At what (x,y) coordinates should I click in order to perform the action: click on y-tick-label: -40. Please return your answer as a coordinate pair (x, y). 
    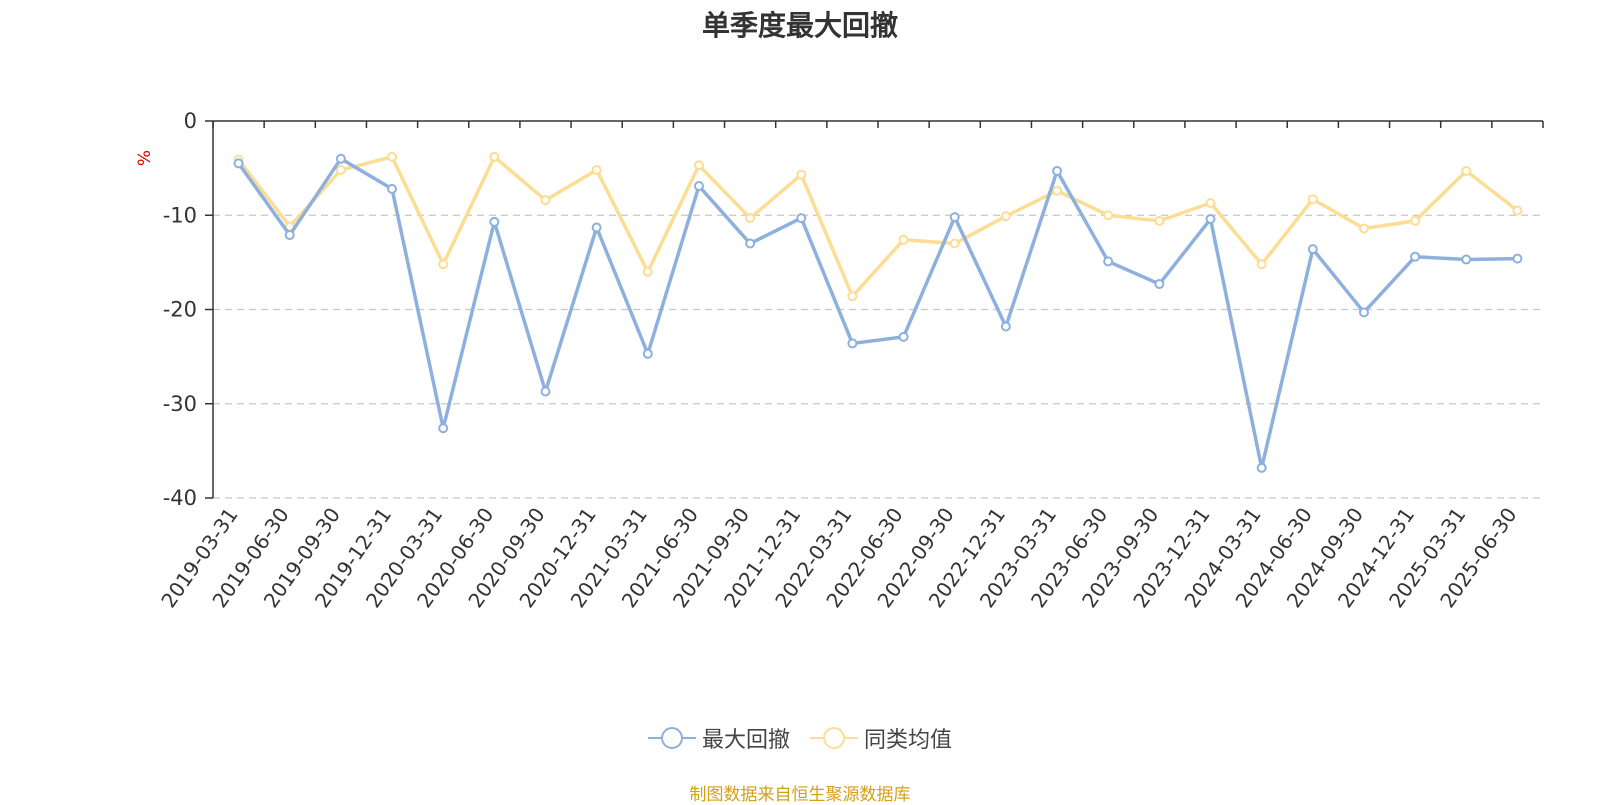
    Looking at the image, I should click on (180, 498).